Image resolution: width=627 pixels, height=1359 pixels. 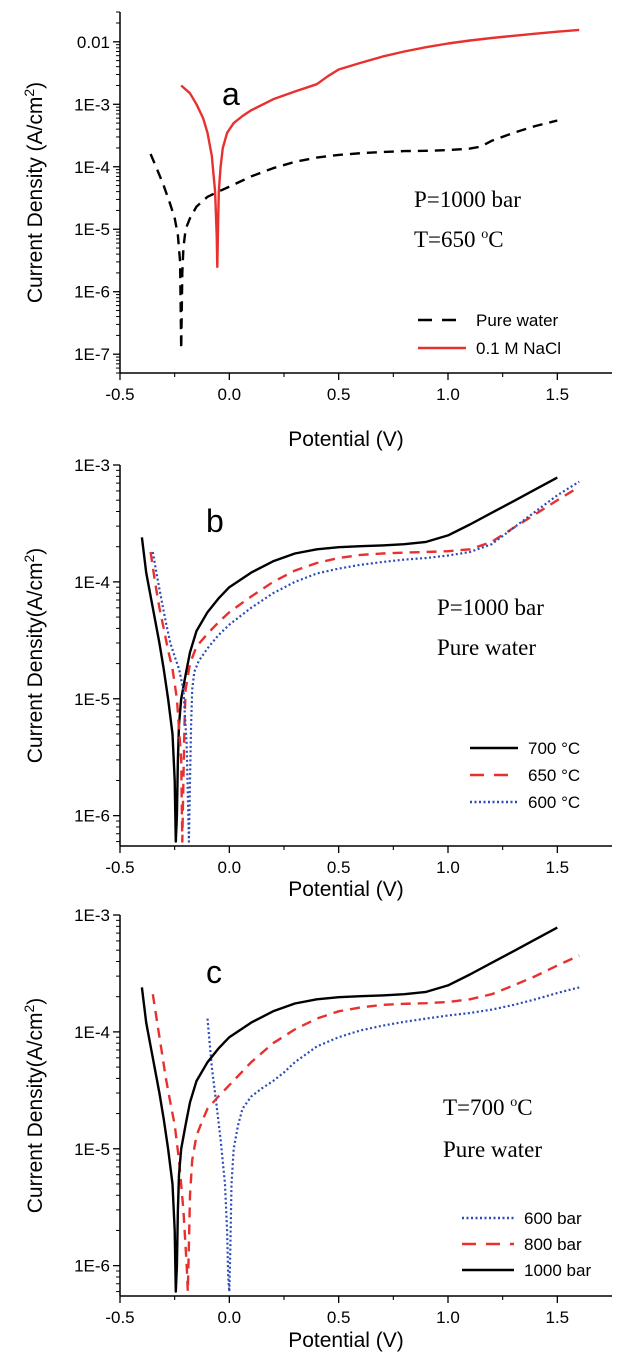 I want to click on y-tick-label: 1E-7, so click(x=92, y=354).